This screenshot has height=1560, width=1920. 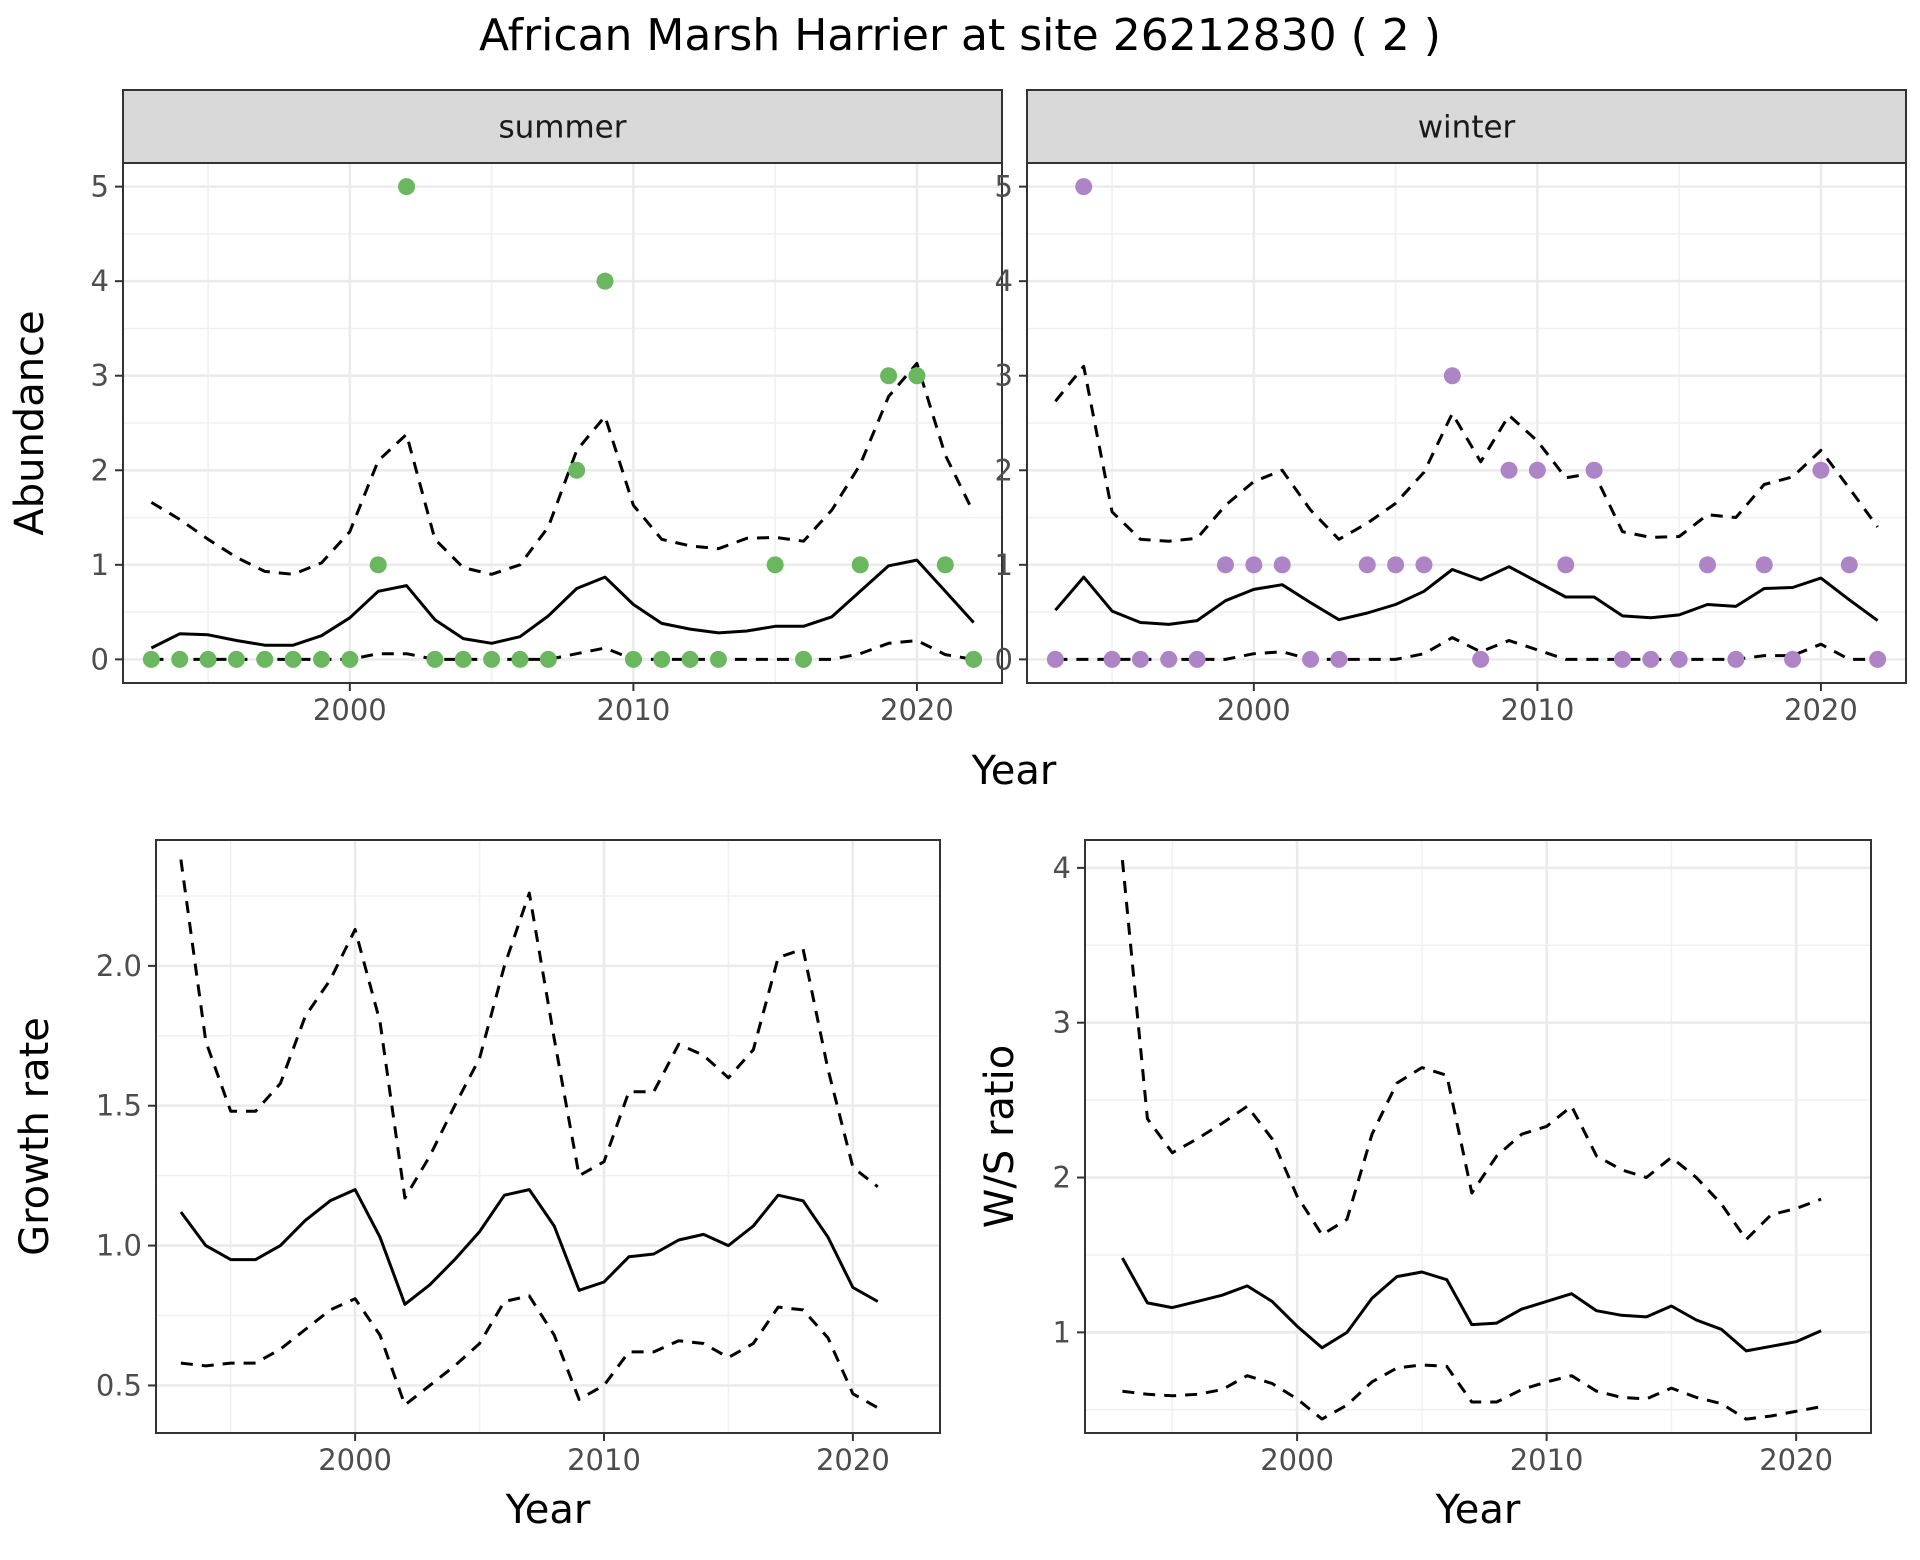 What do you see at coordinates (548, 1510) in the screenshot?
I see `x-axis-title: Year` at bounding box center [548, 1510].